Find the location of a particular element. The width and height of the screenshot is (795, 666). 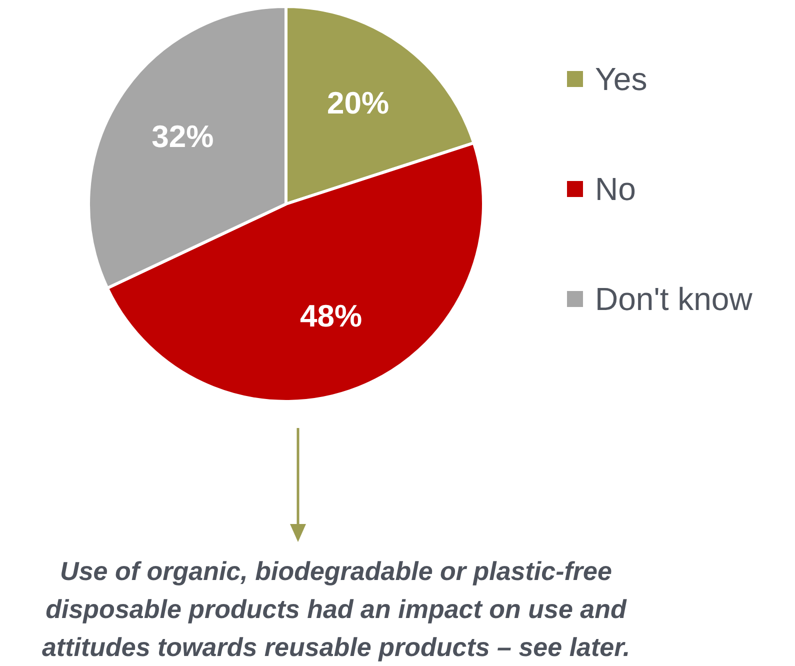

legend-label: Don't know is located at coordinates (673, 299).